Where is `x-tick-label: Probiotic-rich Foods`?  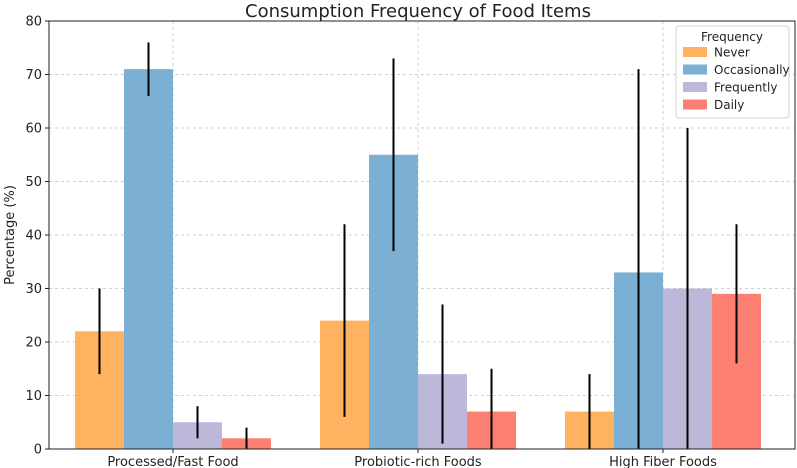
x-tick-label: Probiotic-rich Foods is located at coordinates (418, 461).